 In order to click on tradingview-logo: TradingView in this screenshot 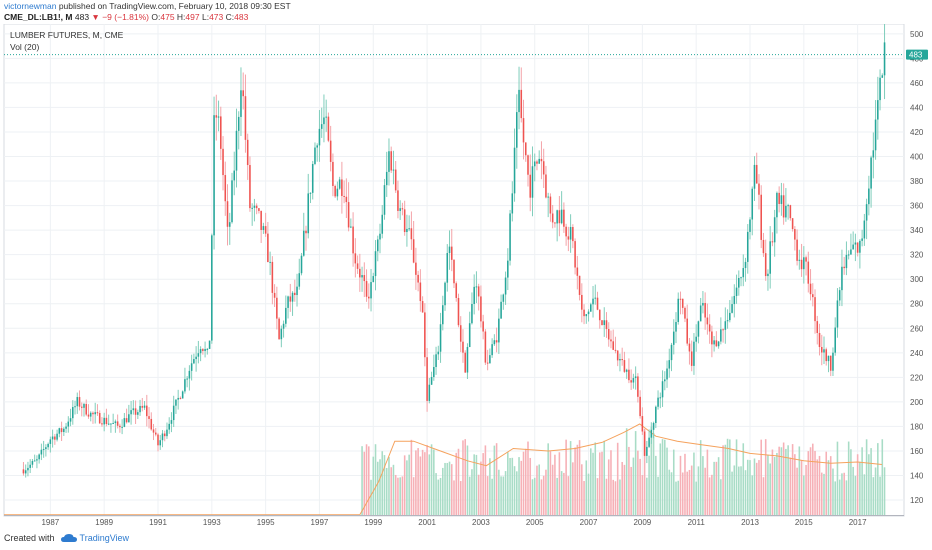, I will do `click(94, 538)`.